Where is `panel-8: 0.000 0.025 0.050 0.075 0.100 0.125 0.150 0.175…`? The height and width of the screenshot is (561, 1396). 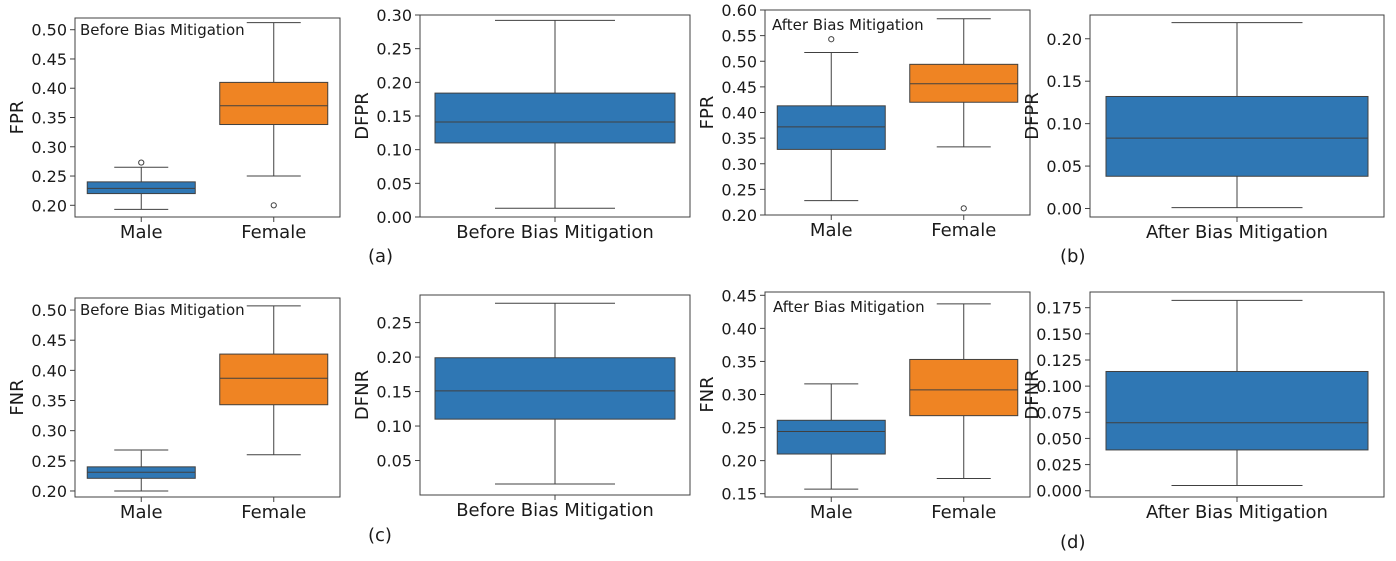
panel-8: 0.000 0.025 0.050 0.075 0.100 0.125 0.150 0.175… is located at coordinates (1203, 407).